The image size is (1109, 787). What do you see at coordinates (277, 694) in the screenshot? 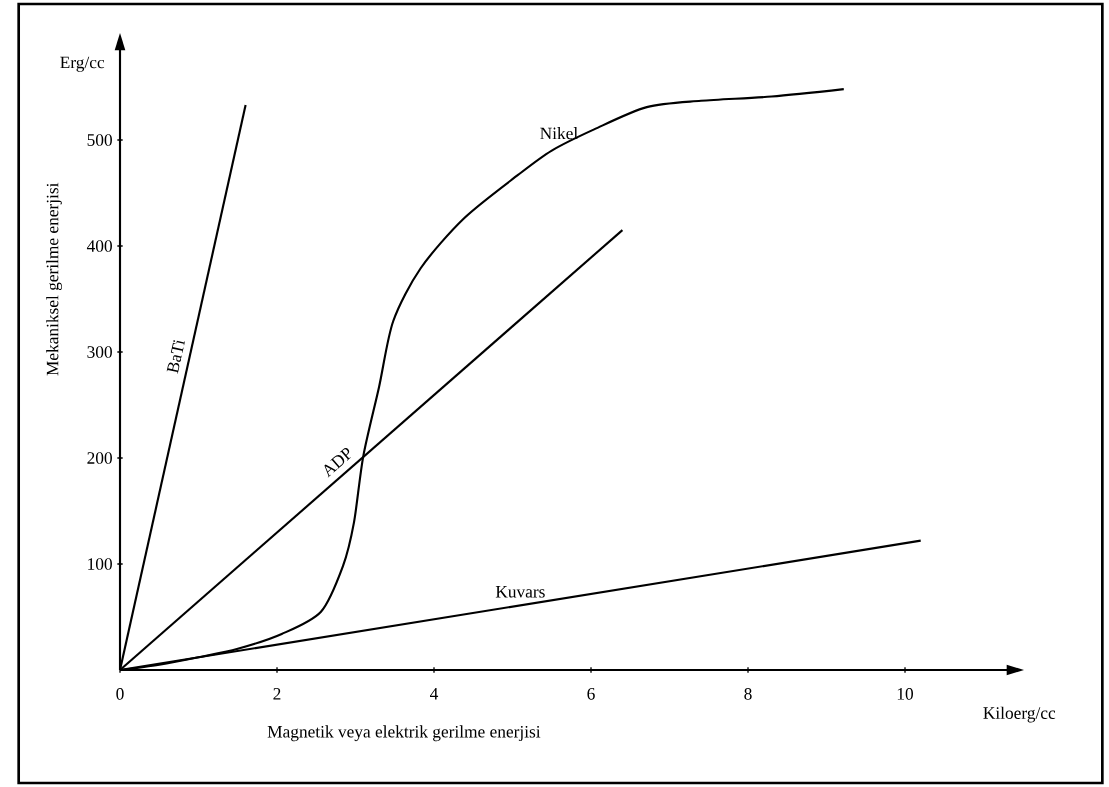
I see `x-tick-label: 2` at bounding box center [277, 694].